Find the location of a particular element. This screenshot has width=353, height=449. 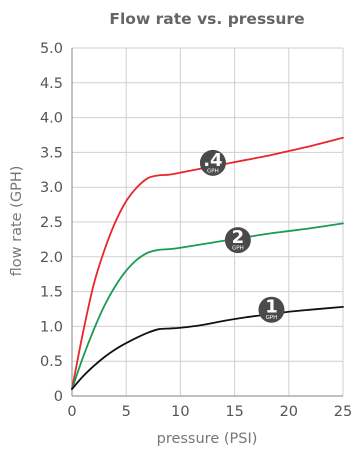

y-tick-label: 3.0 is located at coordinates (51, 188).